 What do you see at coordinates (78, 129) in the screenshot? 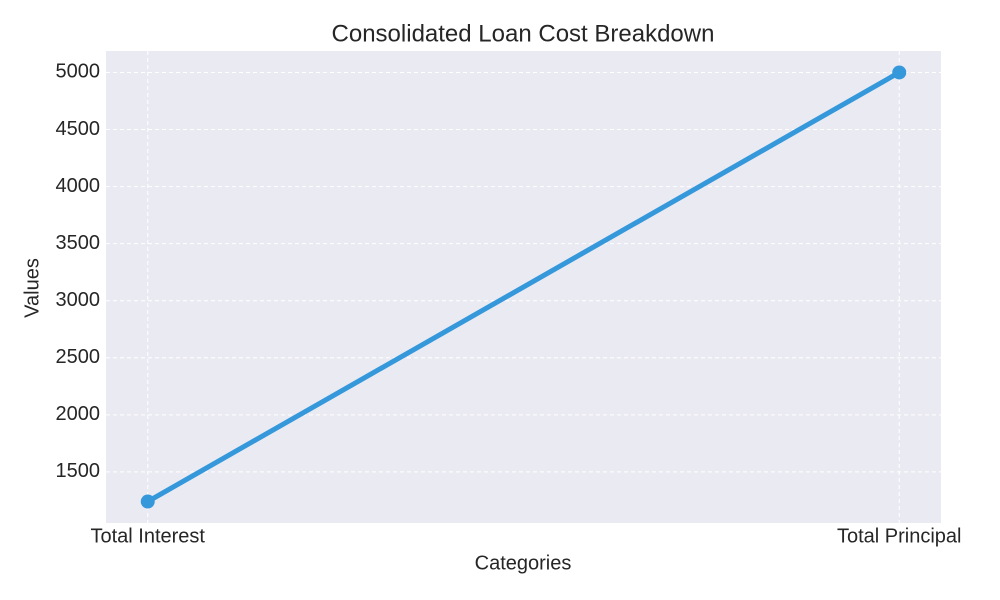
I see `y-tick-label: 4500` at bounding box center [78, 129].